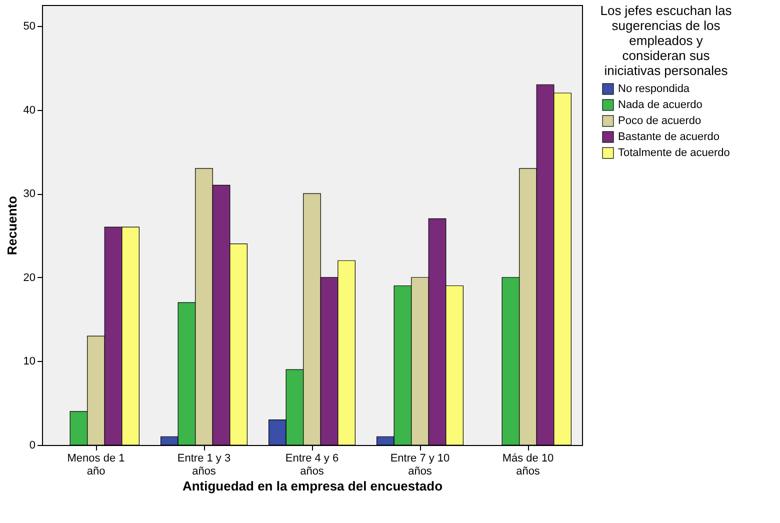 Image resolution: width=780 pixels, height=523 pixels. Describe the element at coordinates (96, 465) in the screenshot. I see `x-tick-label: Menos de 1 año` at that location.